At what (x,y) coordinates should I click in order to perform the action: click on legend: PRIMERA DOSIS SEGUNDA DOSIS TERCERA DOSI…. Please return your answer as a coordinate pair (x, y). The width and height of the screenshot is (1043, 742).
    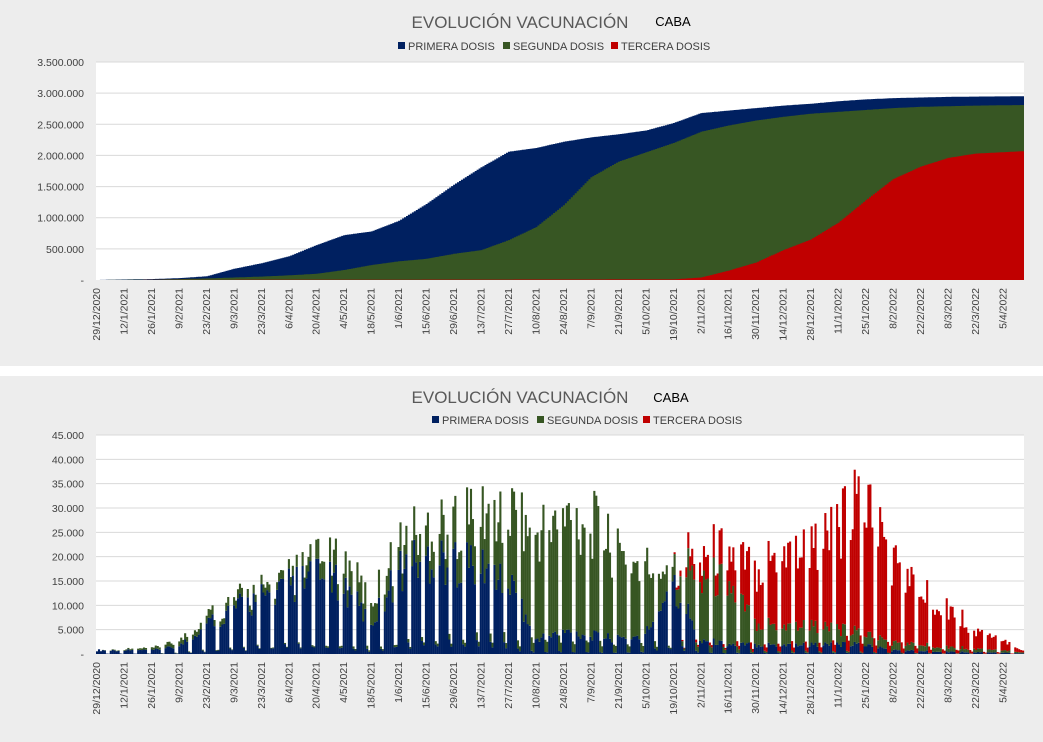
    Looking at the image, I should click on (554, 47).